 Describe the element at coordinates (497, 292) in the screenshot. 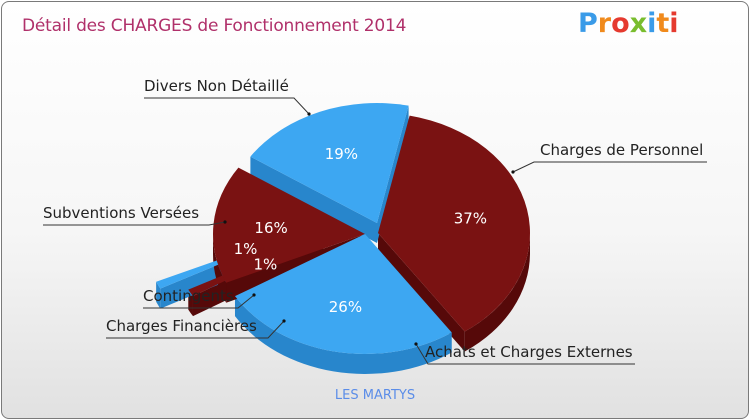

I see `pie-slice-side-charges-de-personnel` at that location.